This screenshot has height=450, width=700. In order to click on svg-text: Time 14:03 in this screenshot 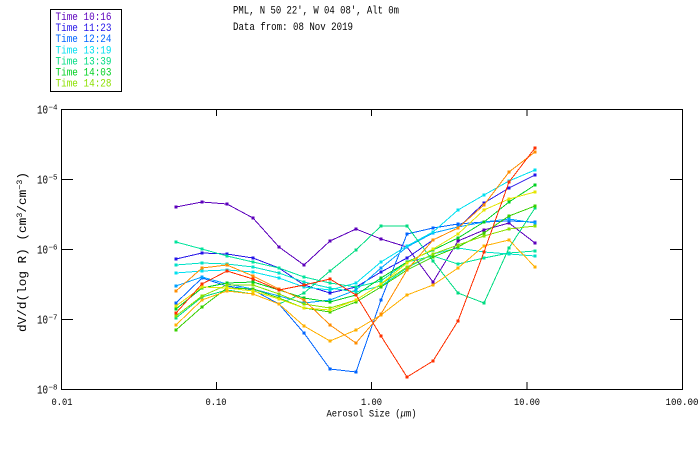, I will do `click(84, 74)`.